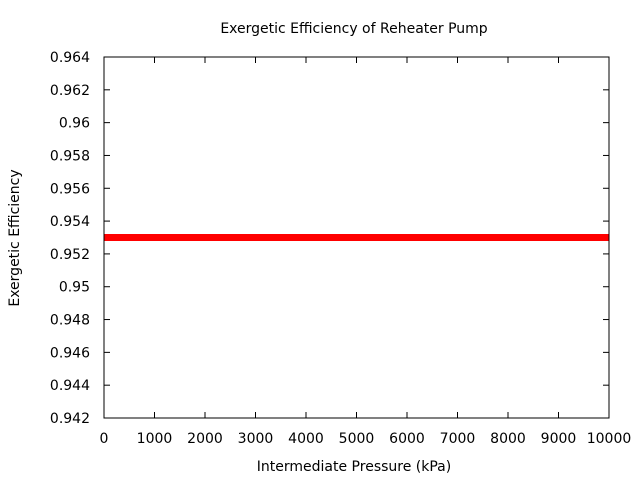 This screenshot has height=480, width=640. What do you see at coordinates (508, 439) in the screenshot?
I see `x-tick-label: 8000` at bounding box center [508, 439].